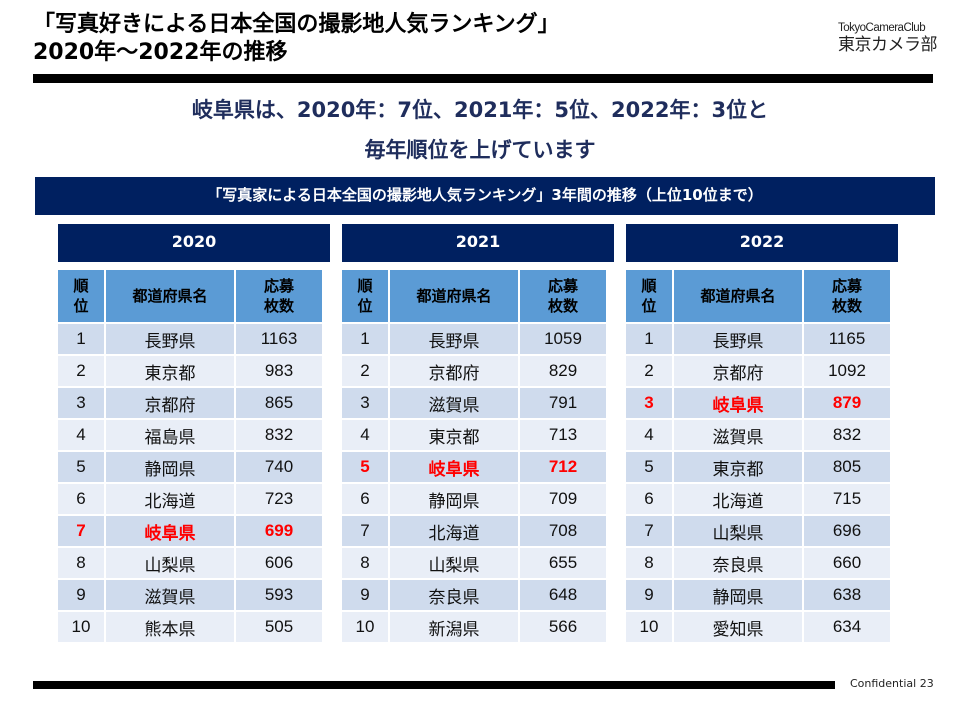  Describe the element at coordinates (758, 467) in the screenshot. I see `table-row: 5 東京都 805` at that location.